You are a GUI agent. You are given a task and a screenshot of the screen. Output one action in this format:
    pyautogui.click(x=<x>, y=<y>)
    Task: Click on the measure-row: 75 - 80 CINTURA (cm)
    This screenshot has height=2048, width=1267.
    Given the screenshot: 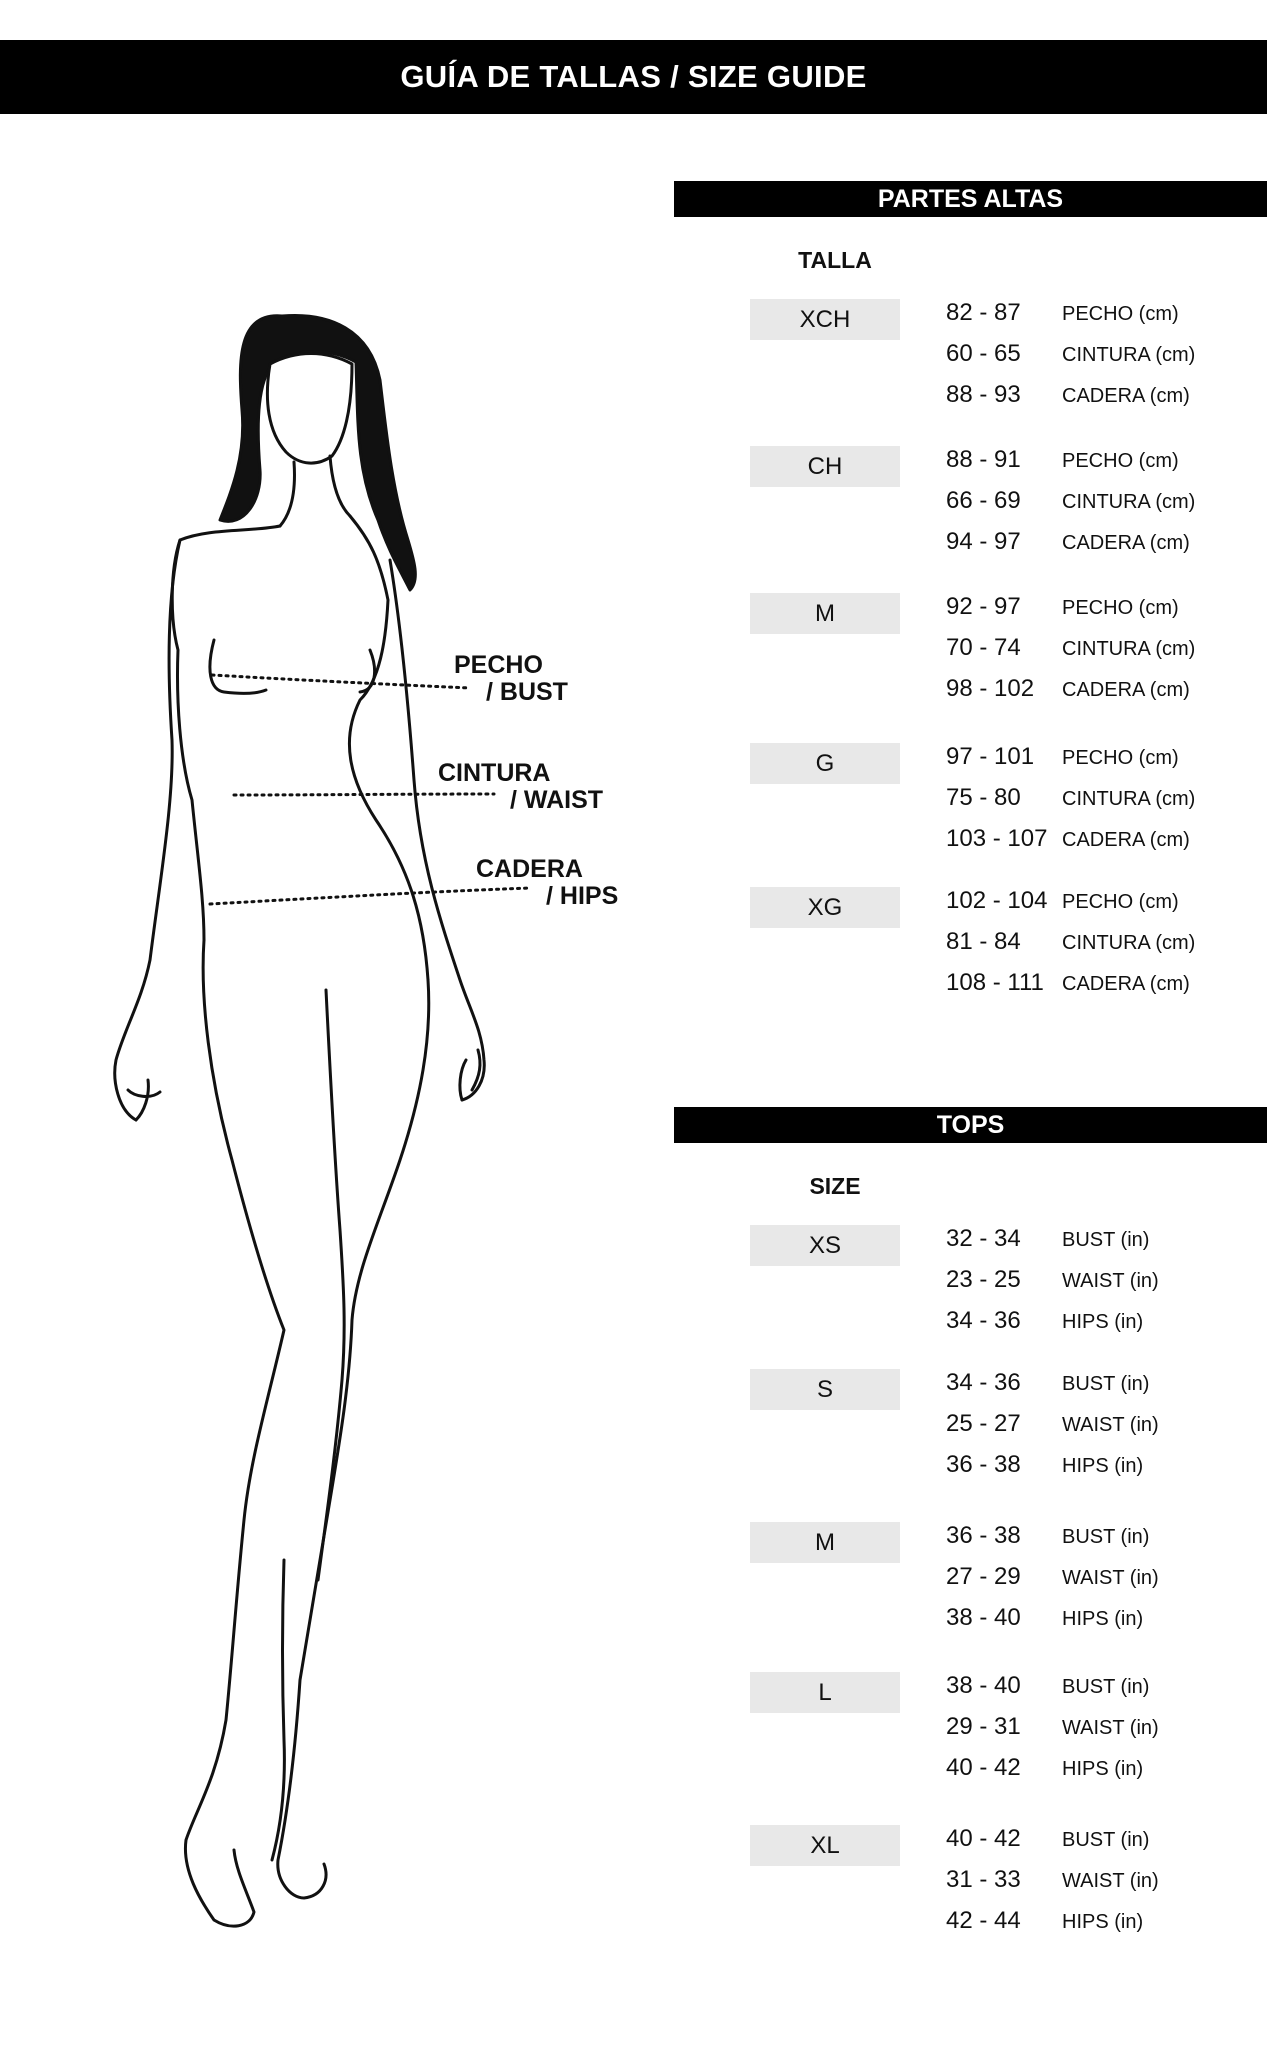 What is the action you would take?
    pyautogui.click(x=1070, y=799)
    